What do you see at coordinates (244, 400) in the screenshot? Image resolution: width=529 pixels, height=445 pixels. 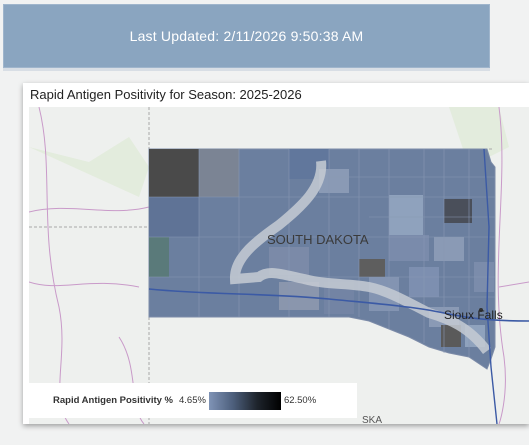 I see `legend-color-ramp` at bounding box center [244, 400].